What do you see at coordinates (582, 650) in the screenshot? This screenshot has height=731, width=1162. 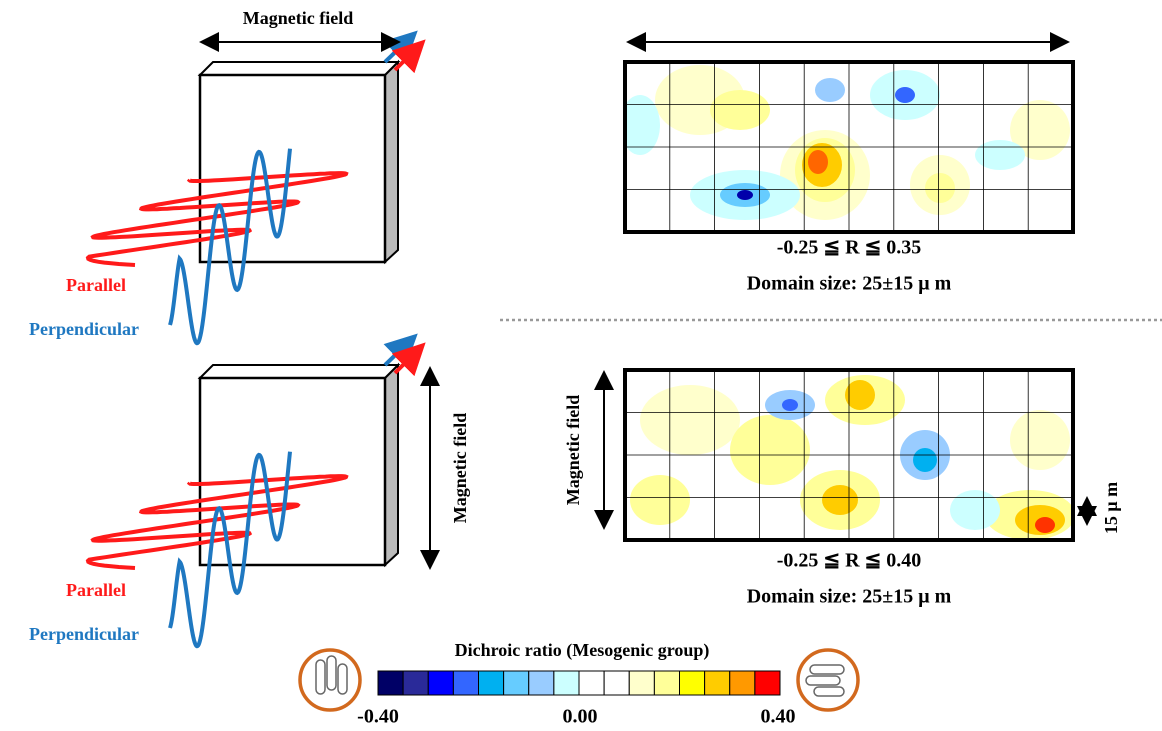 I see `colorbar-title: Dichroic ratio (Mesogenic group)` at bounding box center [582, 650].